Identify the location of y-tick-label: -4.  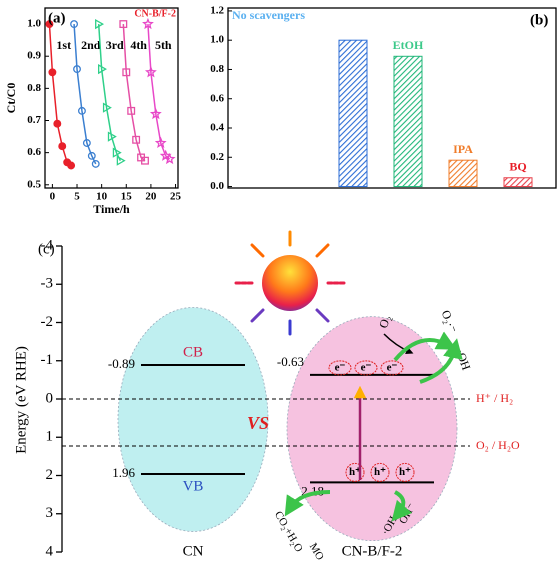
(47, 245).